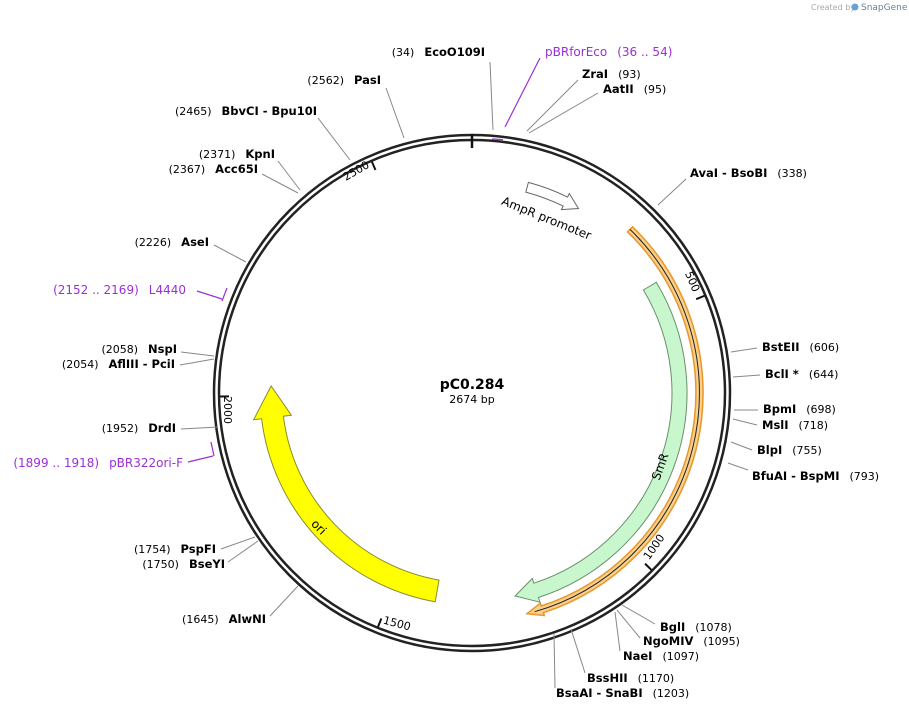 The height and width of the screenshot is (715, 909). What do you see at coordinates (200, 619) in the screenshot?
I see `site-position: (1645)` at bounding box center [200, 619].